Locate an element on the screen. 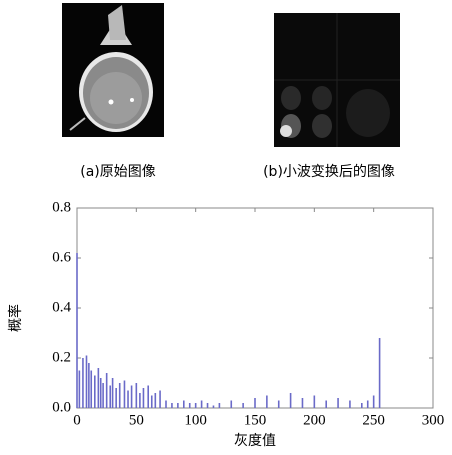 Image resolution: width=452 pixels, height=455 pixels. y-tick-label: 0.0 is located at coordinates (61, 407).